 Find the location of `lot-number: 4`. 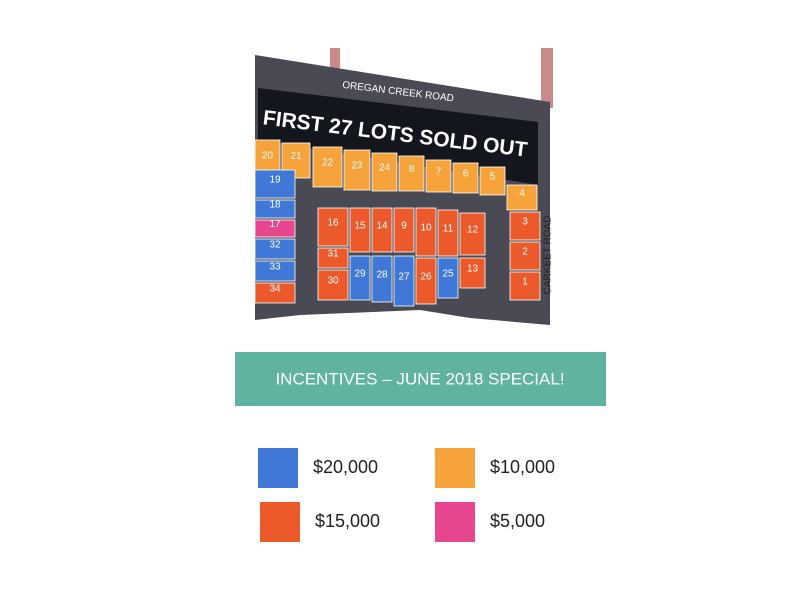

lot-number: 4 is located at coordinates (522, 193).